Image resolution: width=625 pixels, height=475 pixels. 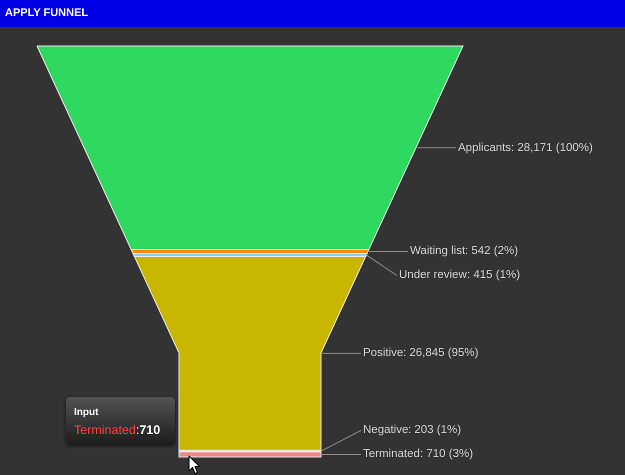 What do you see at coordinates (46, 13) in the screenshot?
I see `text: APPLY FUNNEL` at bounding box center [46, 13].